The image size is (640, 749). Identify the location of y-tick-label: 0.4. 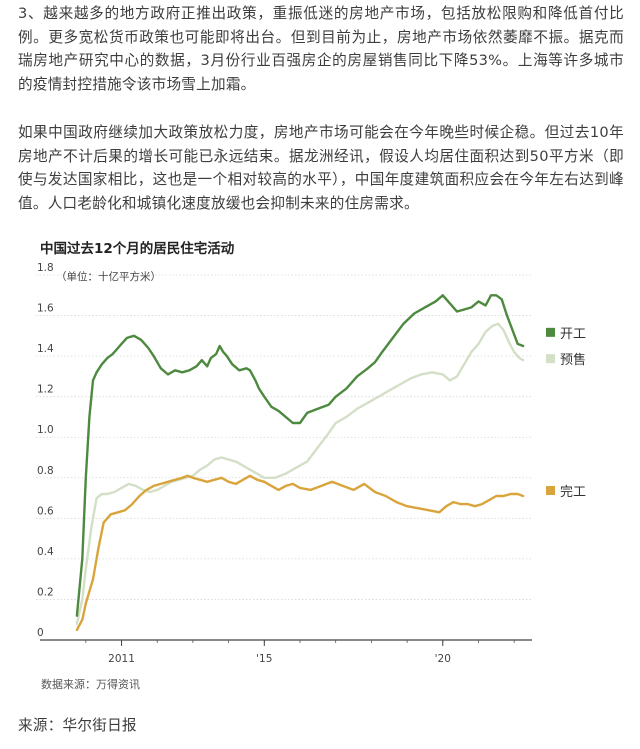
(45, 552).